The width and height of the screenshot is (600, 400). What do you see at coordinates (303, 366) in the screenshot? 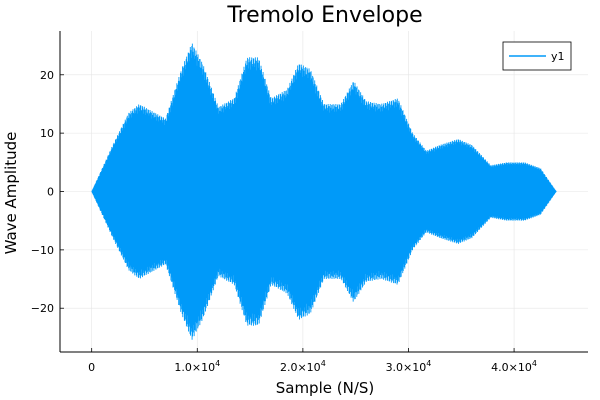
I see `x-tick-label: 2.0×10⁴` at bounding box center [303, 366].